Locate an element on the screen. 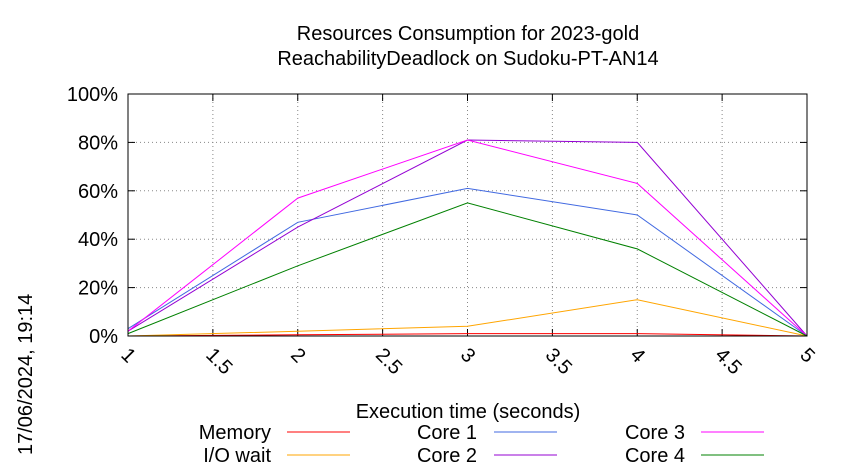 This screenshot has height=475, width=850. x-tick-label: 2.5 is located at coordinates (388, 361).